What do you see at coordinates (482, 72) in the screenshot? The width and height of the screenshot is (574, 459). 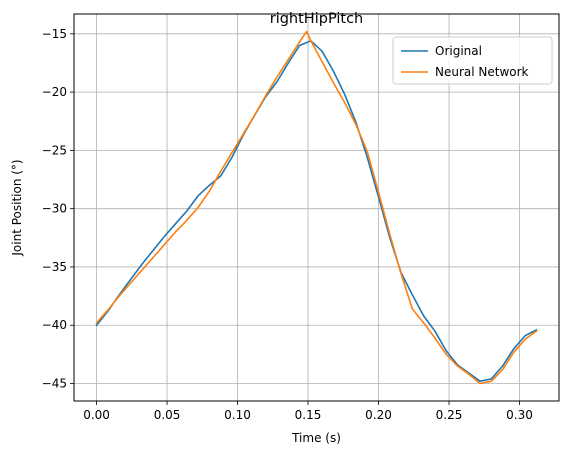 I see `legend-label: Neural Network` at bounding box center [482, 72].